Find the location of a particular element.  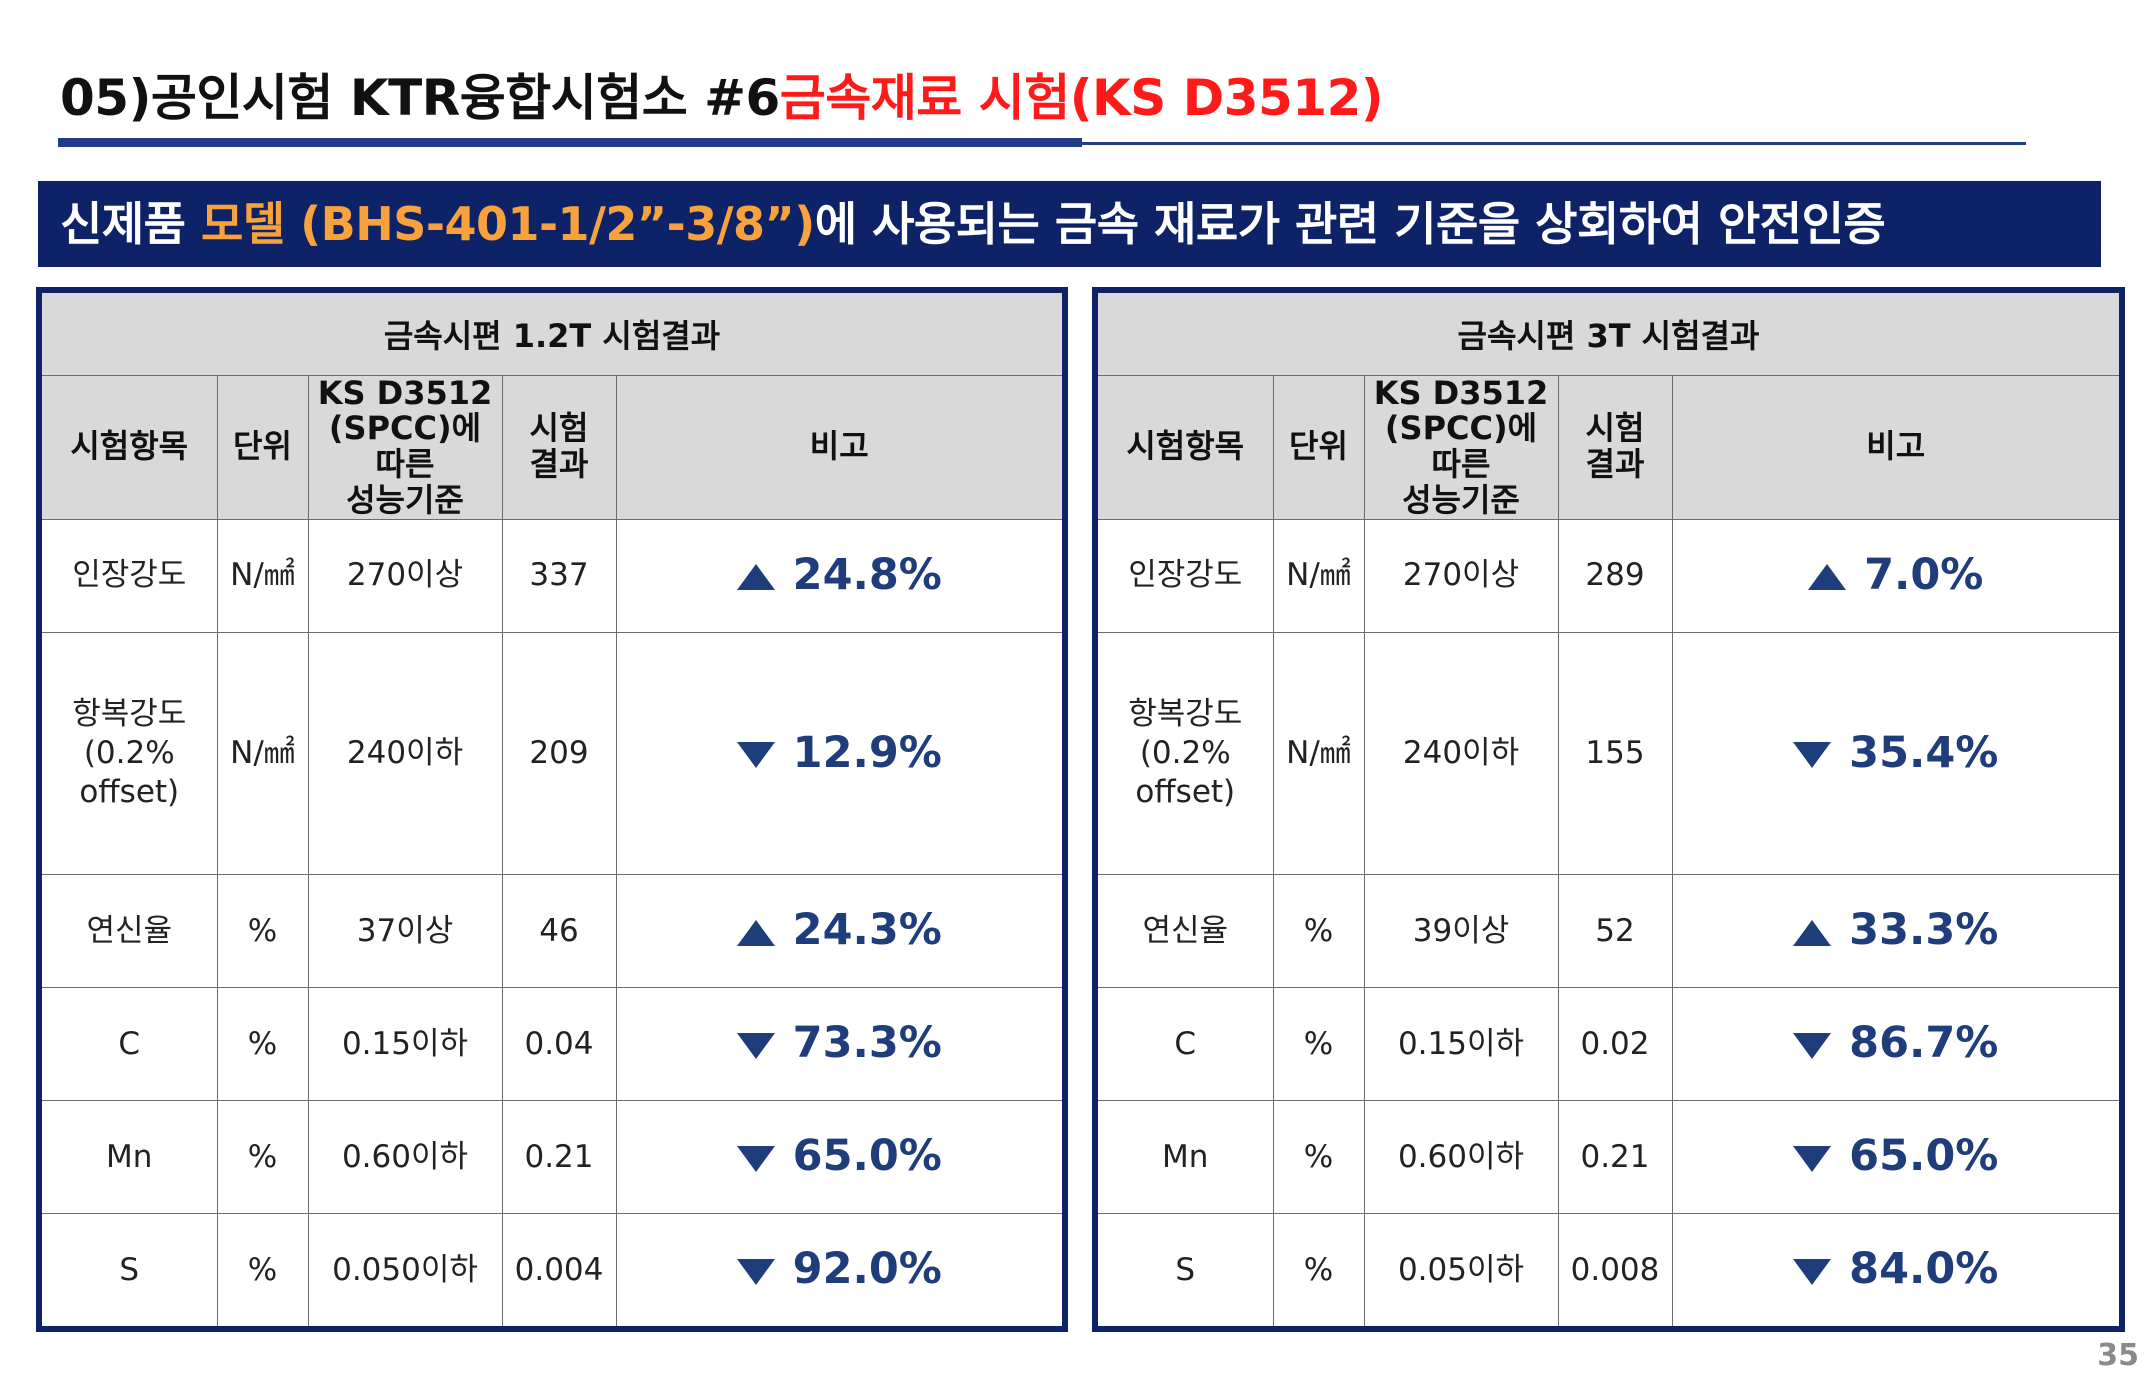

page-title: 05)공인시험 KTR융합시험소 #6금속재료 시험(KS D3512) is located at coordinates (722, 94).